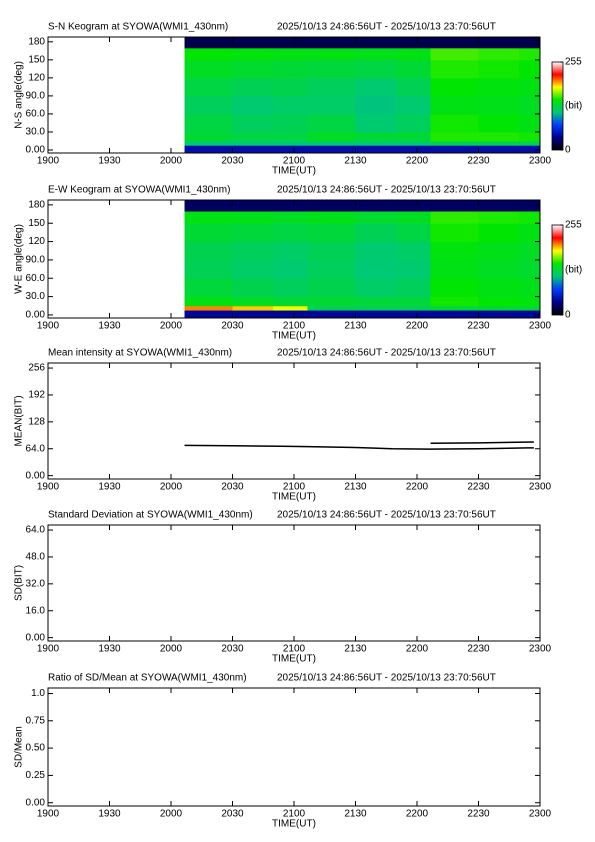  Describe the element at coordinates (109, 487) in the screenshot. I see `x-tick-label: 1930` at that location.